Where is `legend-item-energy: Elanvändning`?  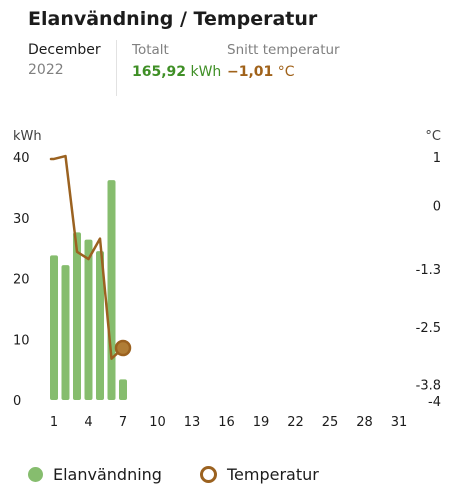
legend-item-energy: Elanvändning is located at coordinates (95, 474).